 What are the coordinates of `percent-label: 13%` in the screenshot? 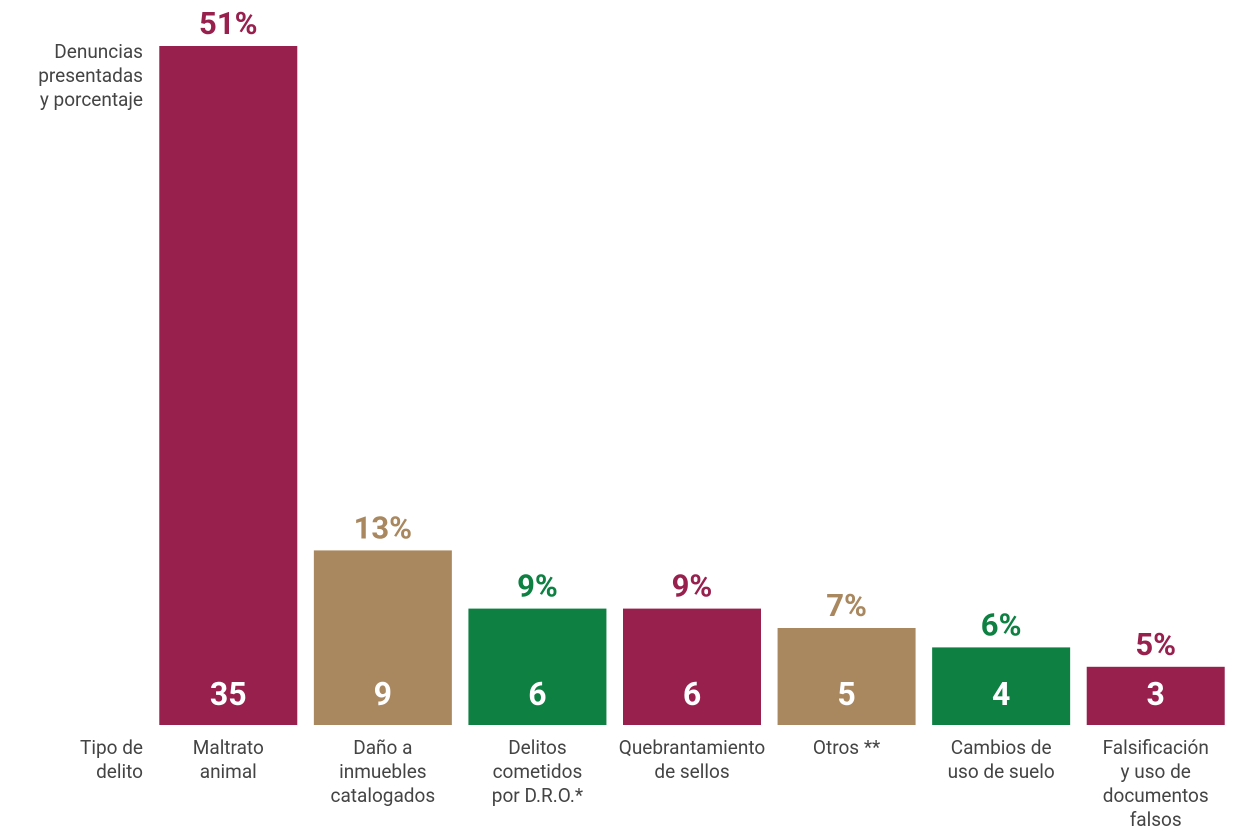 It's located at (383, 527).